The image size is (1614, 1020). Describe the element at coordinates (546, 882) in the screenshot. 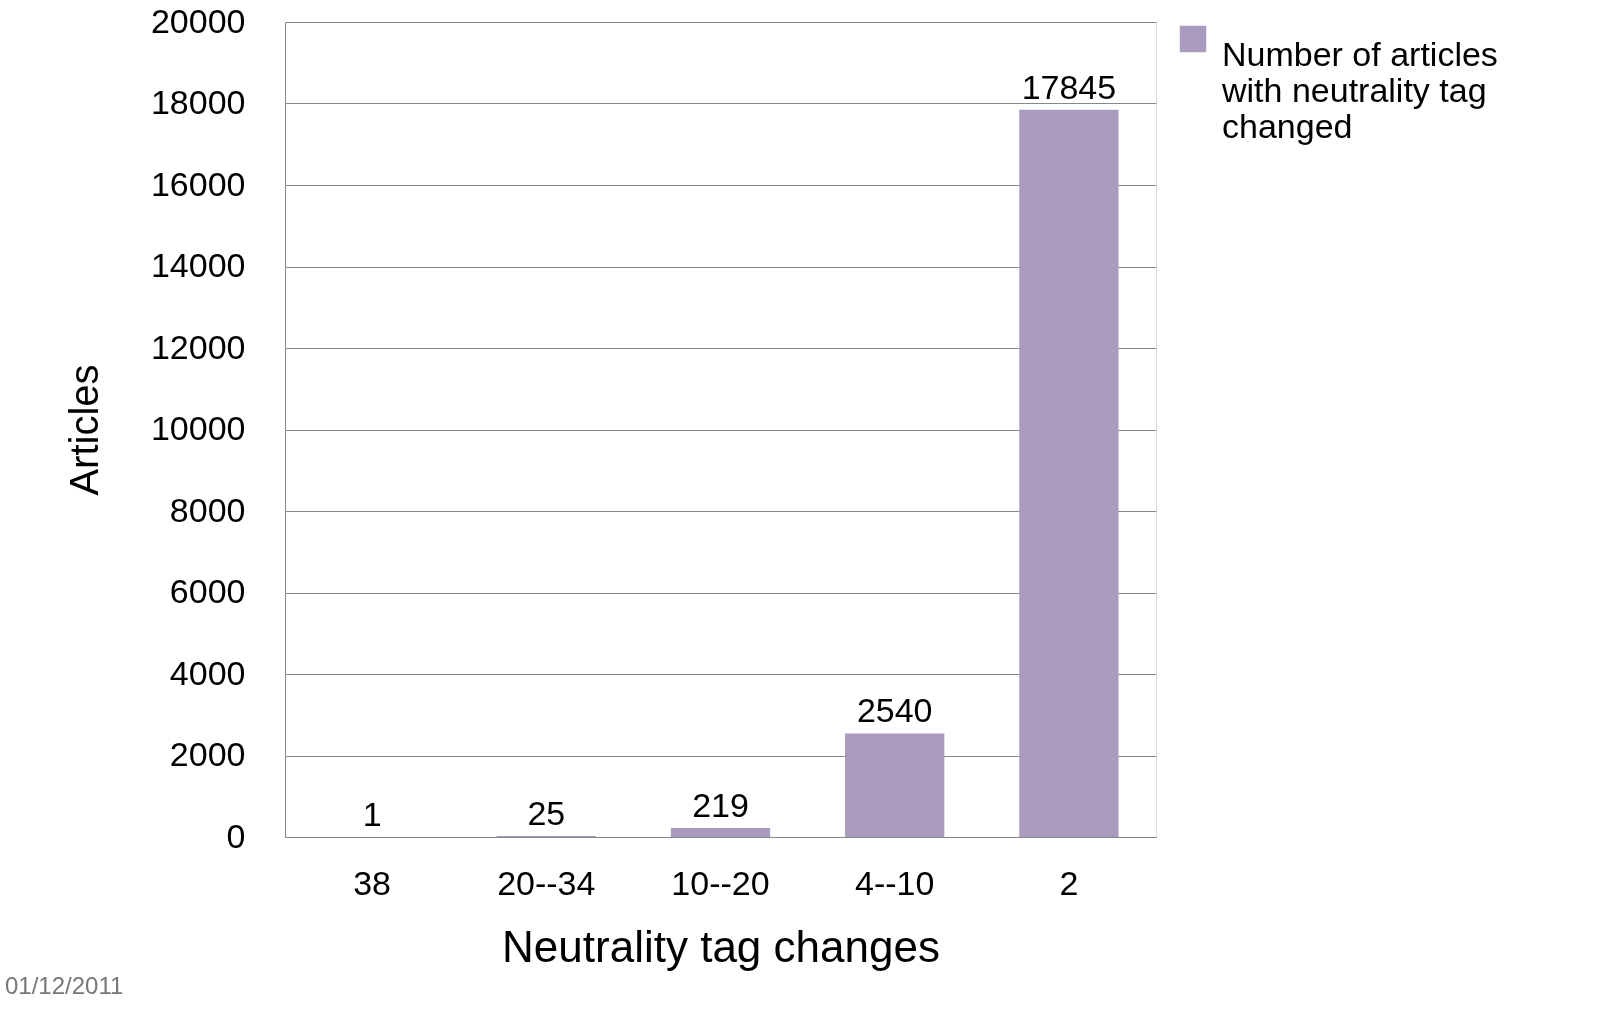

I see `x-tick-label: 20--34` at that location.